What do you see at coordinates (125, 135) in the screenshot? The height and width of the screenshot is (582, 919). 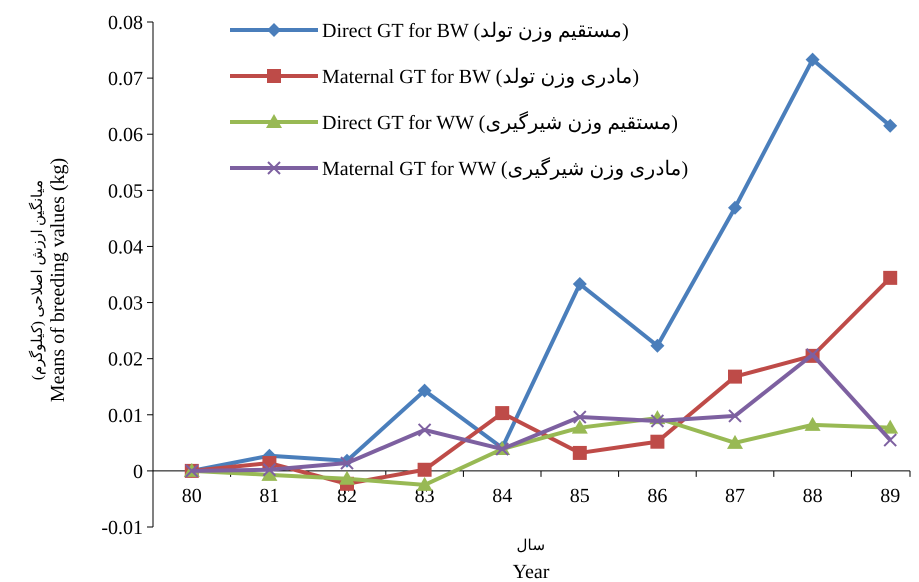 I see `y-tick-label: 0.06` at bounding box center [125, 135].